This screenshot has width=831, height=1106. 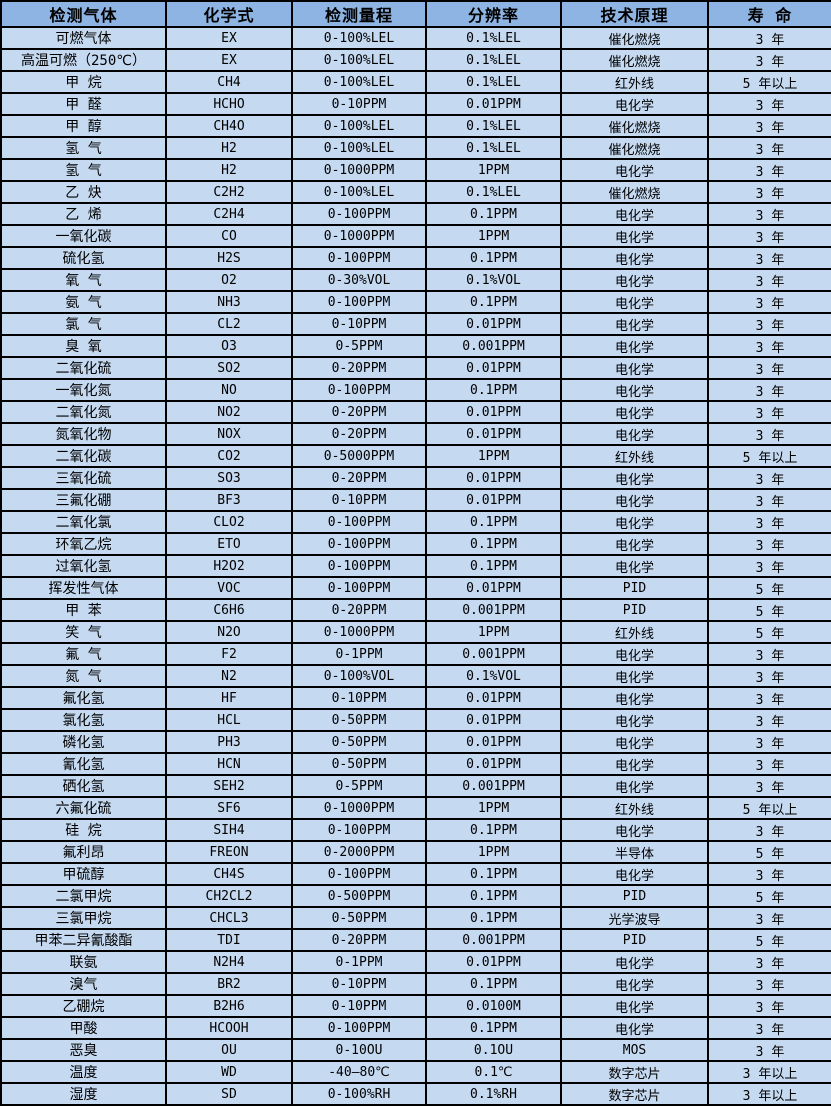 What do you see at coordinates (359, 14) in the screenshot?
I see `column-header-range: 检测量程` at bounding box center [359, 14].